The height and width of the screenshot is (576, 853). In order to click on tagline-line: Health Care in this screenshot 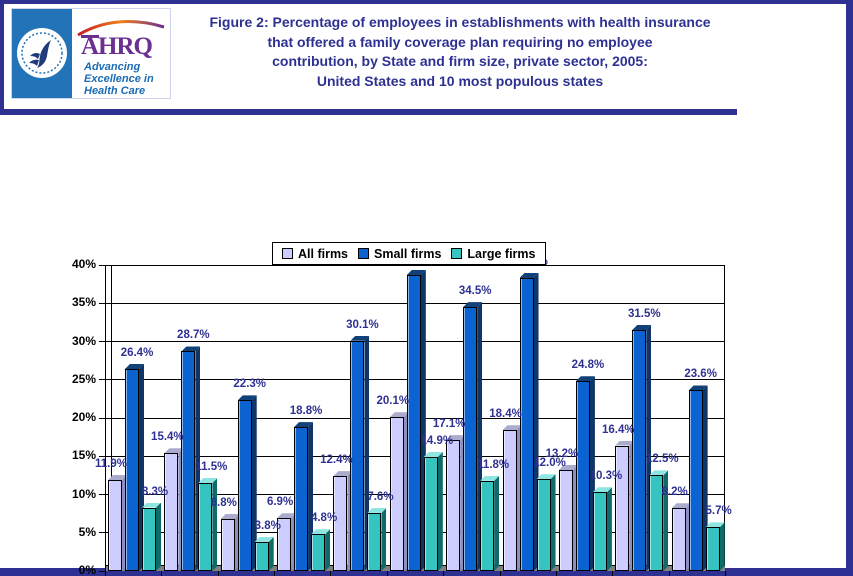, I will do `click(115, 91)`.